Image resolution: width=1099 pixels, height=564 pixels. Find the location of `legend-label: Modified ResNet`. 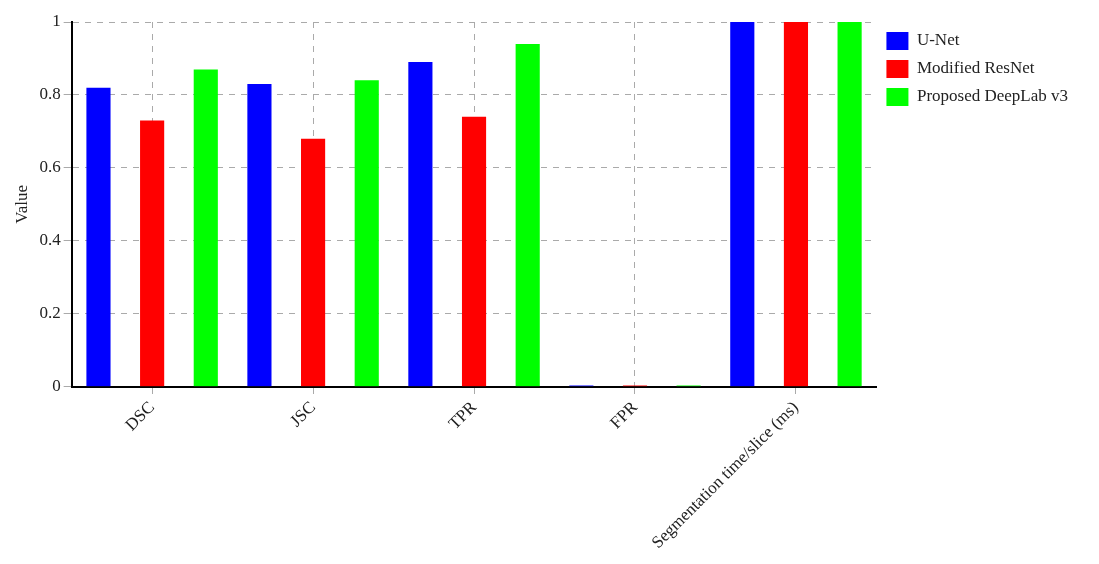

legend-label: Modified ResNet is located at coordinates (975, 68).